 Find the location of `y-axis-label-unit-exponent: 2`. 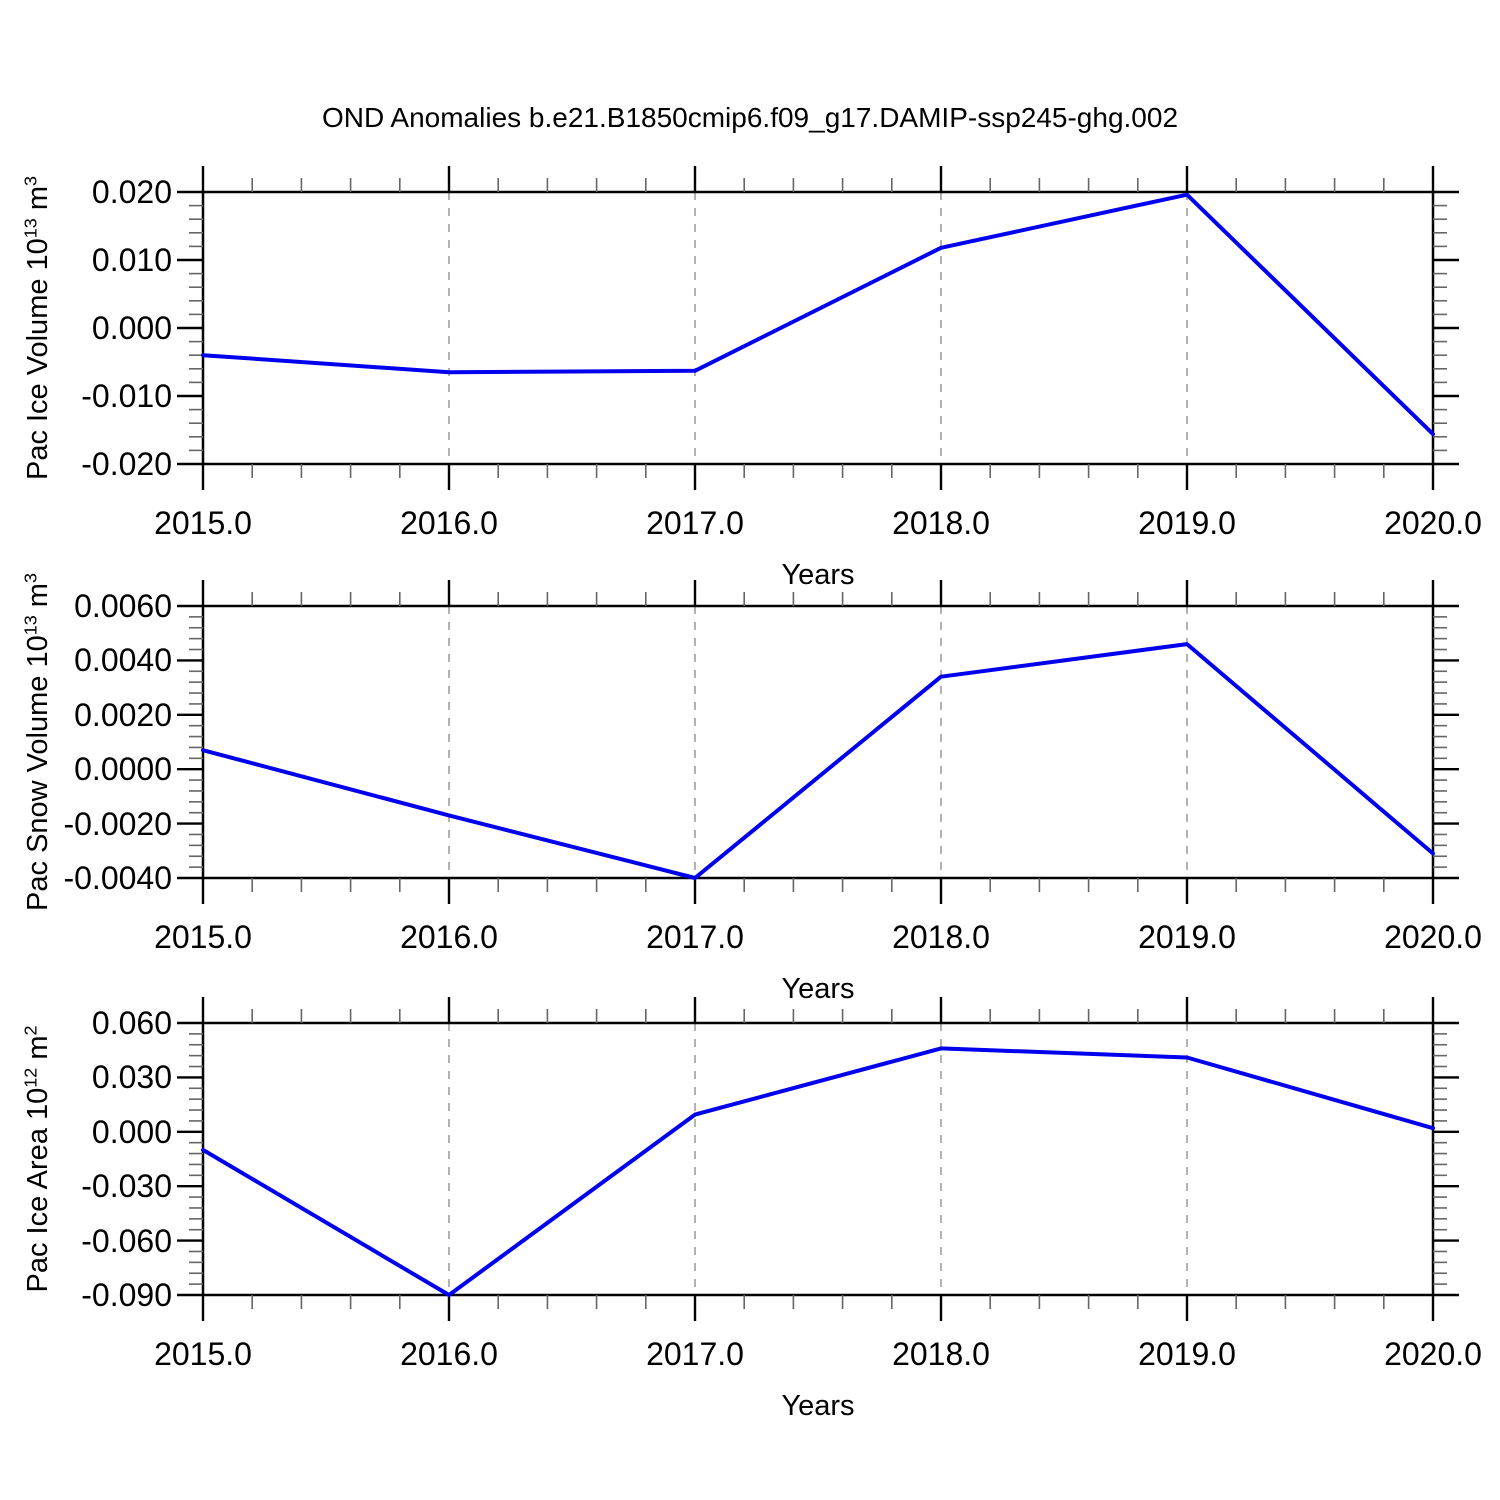

y-axis-label-unit-exponent: 2 is located at coordinates (30, 1030).